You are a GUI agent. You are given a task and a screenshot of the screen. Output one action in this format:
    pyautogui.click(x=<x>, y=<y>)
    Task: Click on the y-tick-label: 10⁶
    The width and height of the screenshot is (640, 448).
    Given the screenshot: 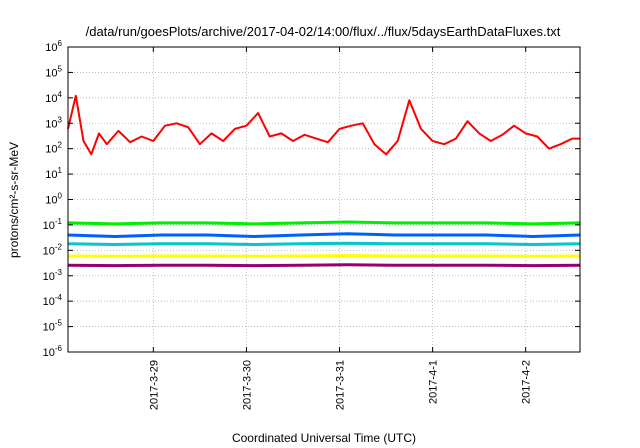 What is the action you would take?
    pyautogui.click(x=53, y=46)
    